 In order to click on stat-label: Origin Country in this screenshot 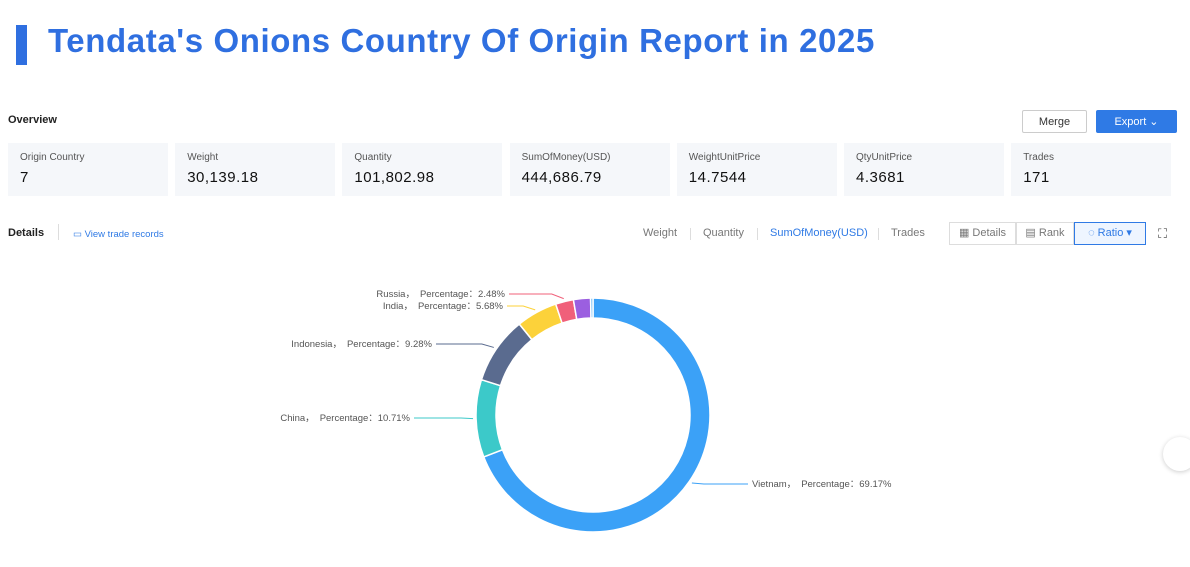, I will do `click(52, 157)`.